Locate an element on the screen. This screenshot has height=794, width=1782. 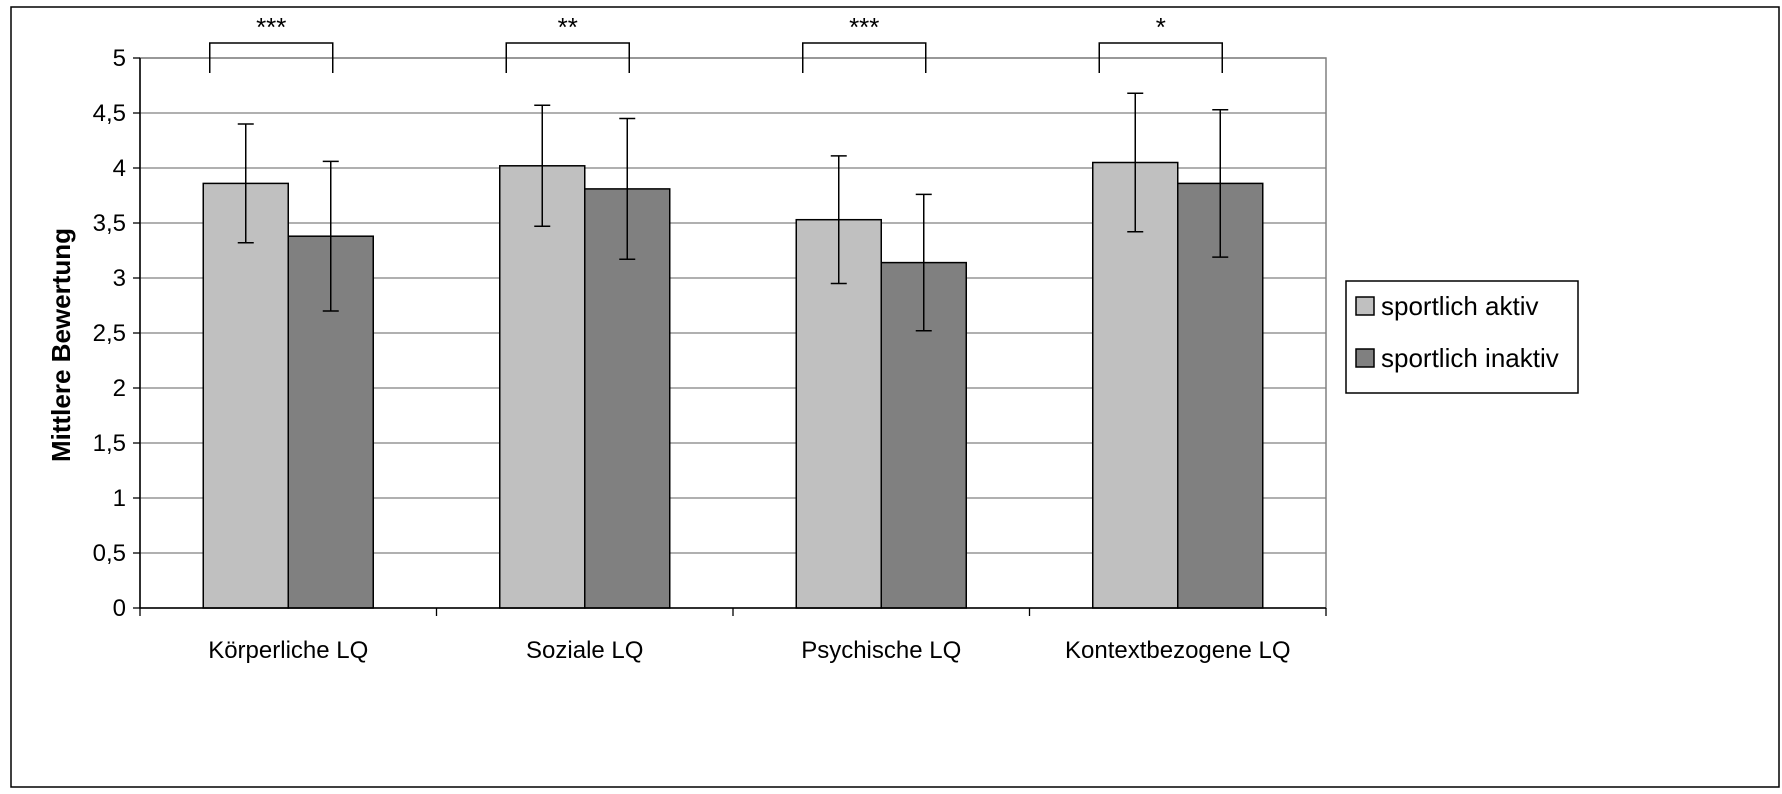
y-axis-label: Mittlere Bewertung is located at coordinates (61, 345).